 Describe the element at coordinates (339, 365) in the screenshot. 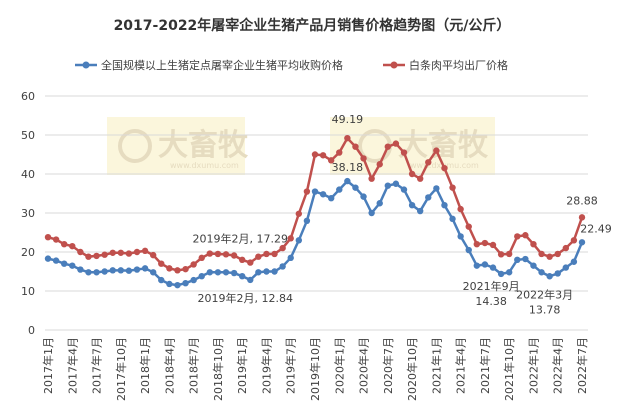

I see `x-tick-label: 2020年1月` at that location.